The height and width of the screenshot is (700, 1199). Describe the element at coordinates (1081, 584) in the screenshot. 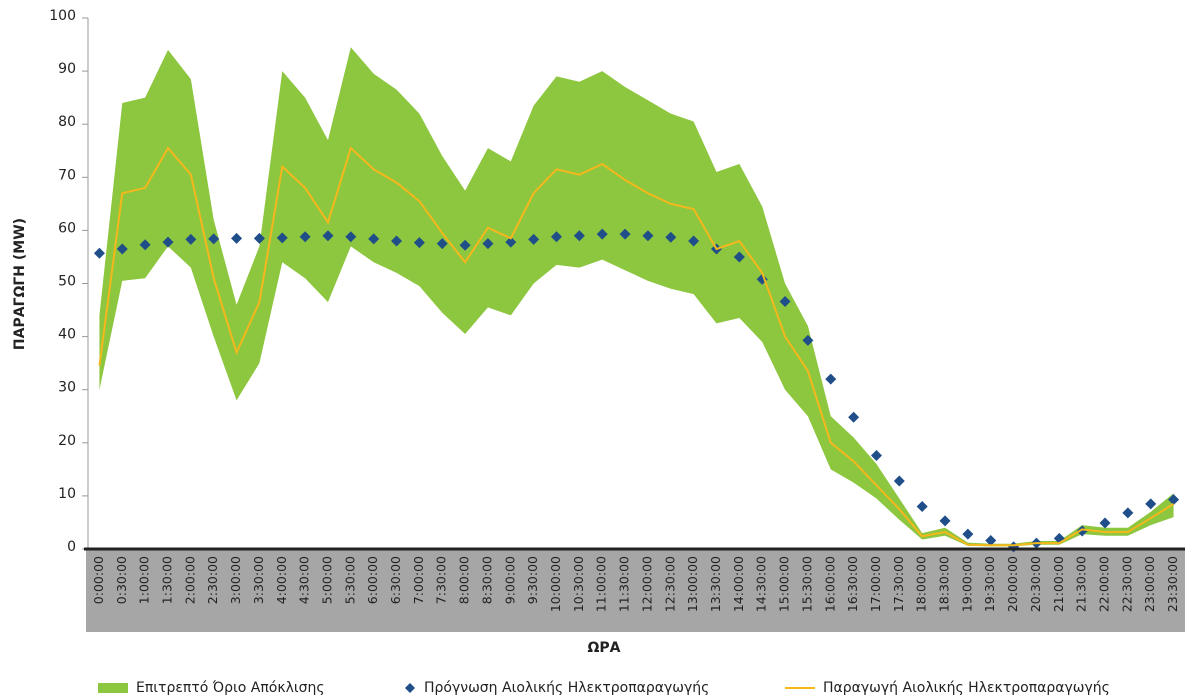

I see `x-tick-label: 21:30:00` at that location.